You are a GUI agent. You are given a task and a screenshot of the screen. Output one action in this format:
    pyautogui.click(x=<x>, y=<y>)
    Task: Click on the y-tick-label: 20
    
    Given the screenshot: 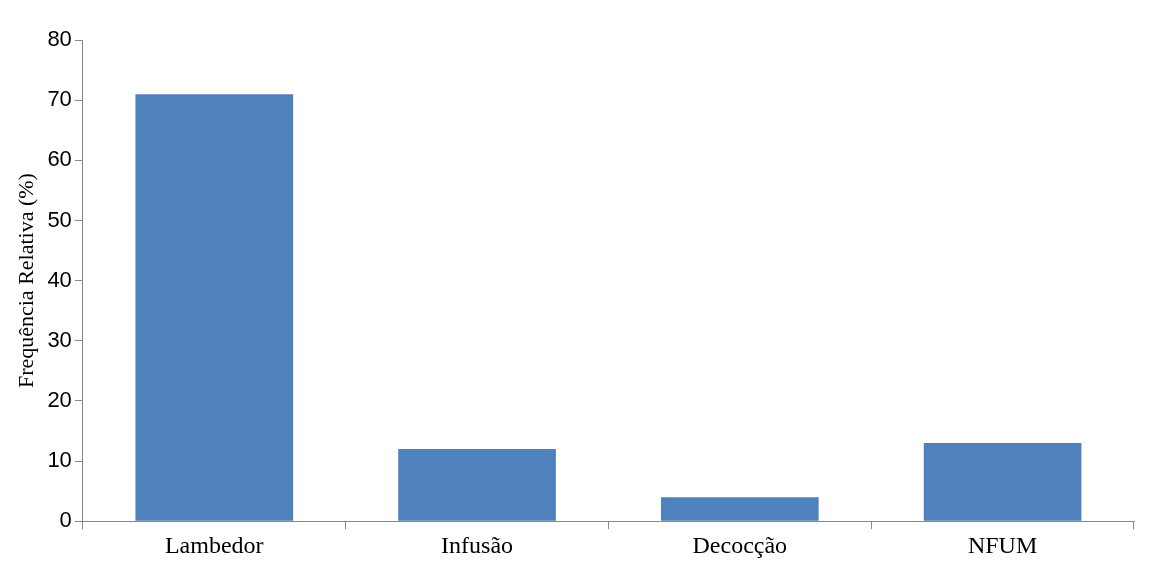 What is the action you would take?
    pyautogui.click(x=59, y=399)
    